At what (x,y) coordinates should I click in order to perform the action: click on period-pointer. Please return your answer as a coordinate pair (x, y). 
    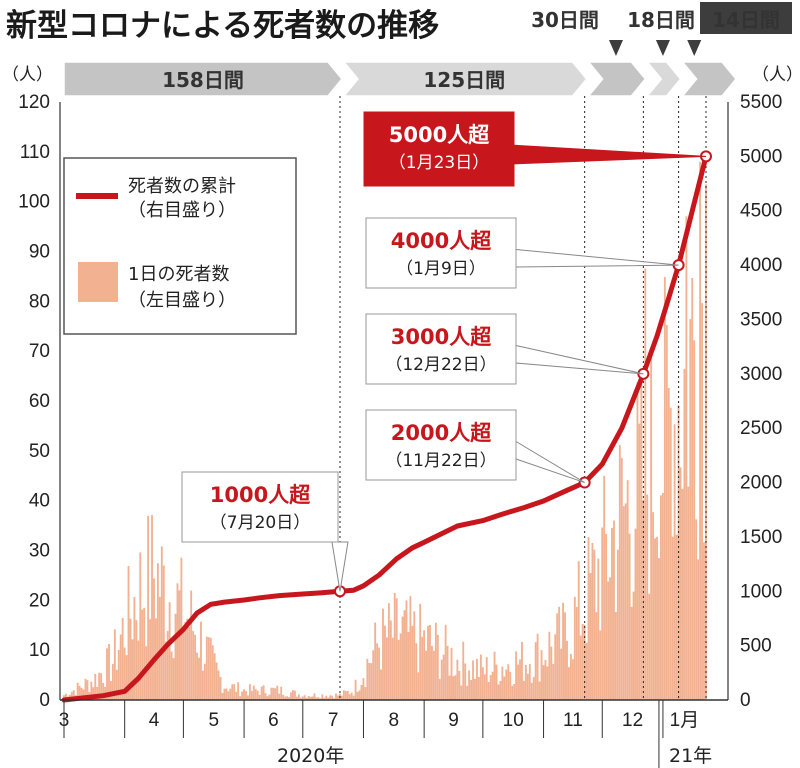
    Looking at the image, I should click on (615, 48).